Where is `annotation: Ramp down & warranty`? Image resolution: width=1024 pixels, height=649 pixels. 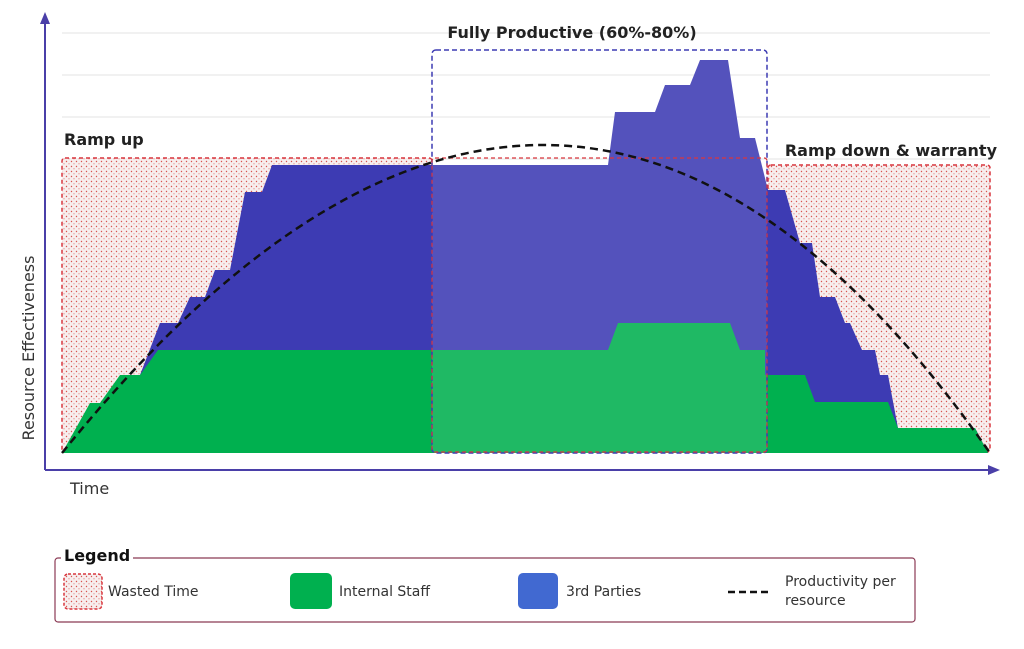 annotation: Ramp down & warranty is located at coordinates (891, 150).